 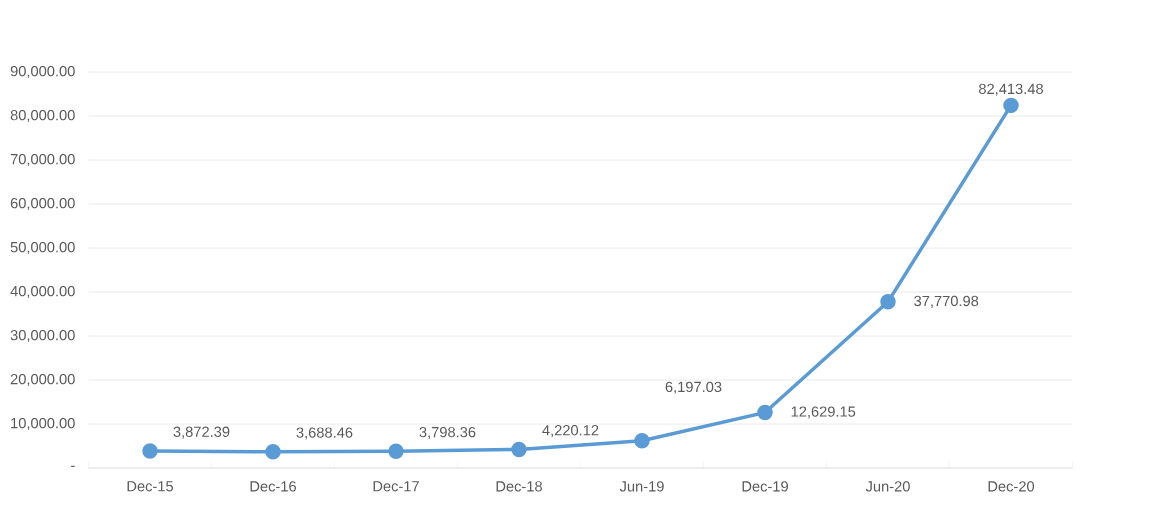 What do you see at coordinates (201, 432) in the screenshot?
I see `data-label: 3,872.39` at bounding box center [201, 432].